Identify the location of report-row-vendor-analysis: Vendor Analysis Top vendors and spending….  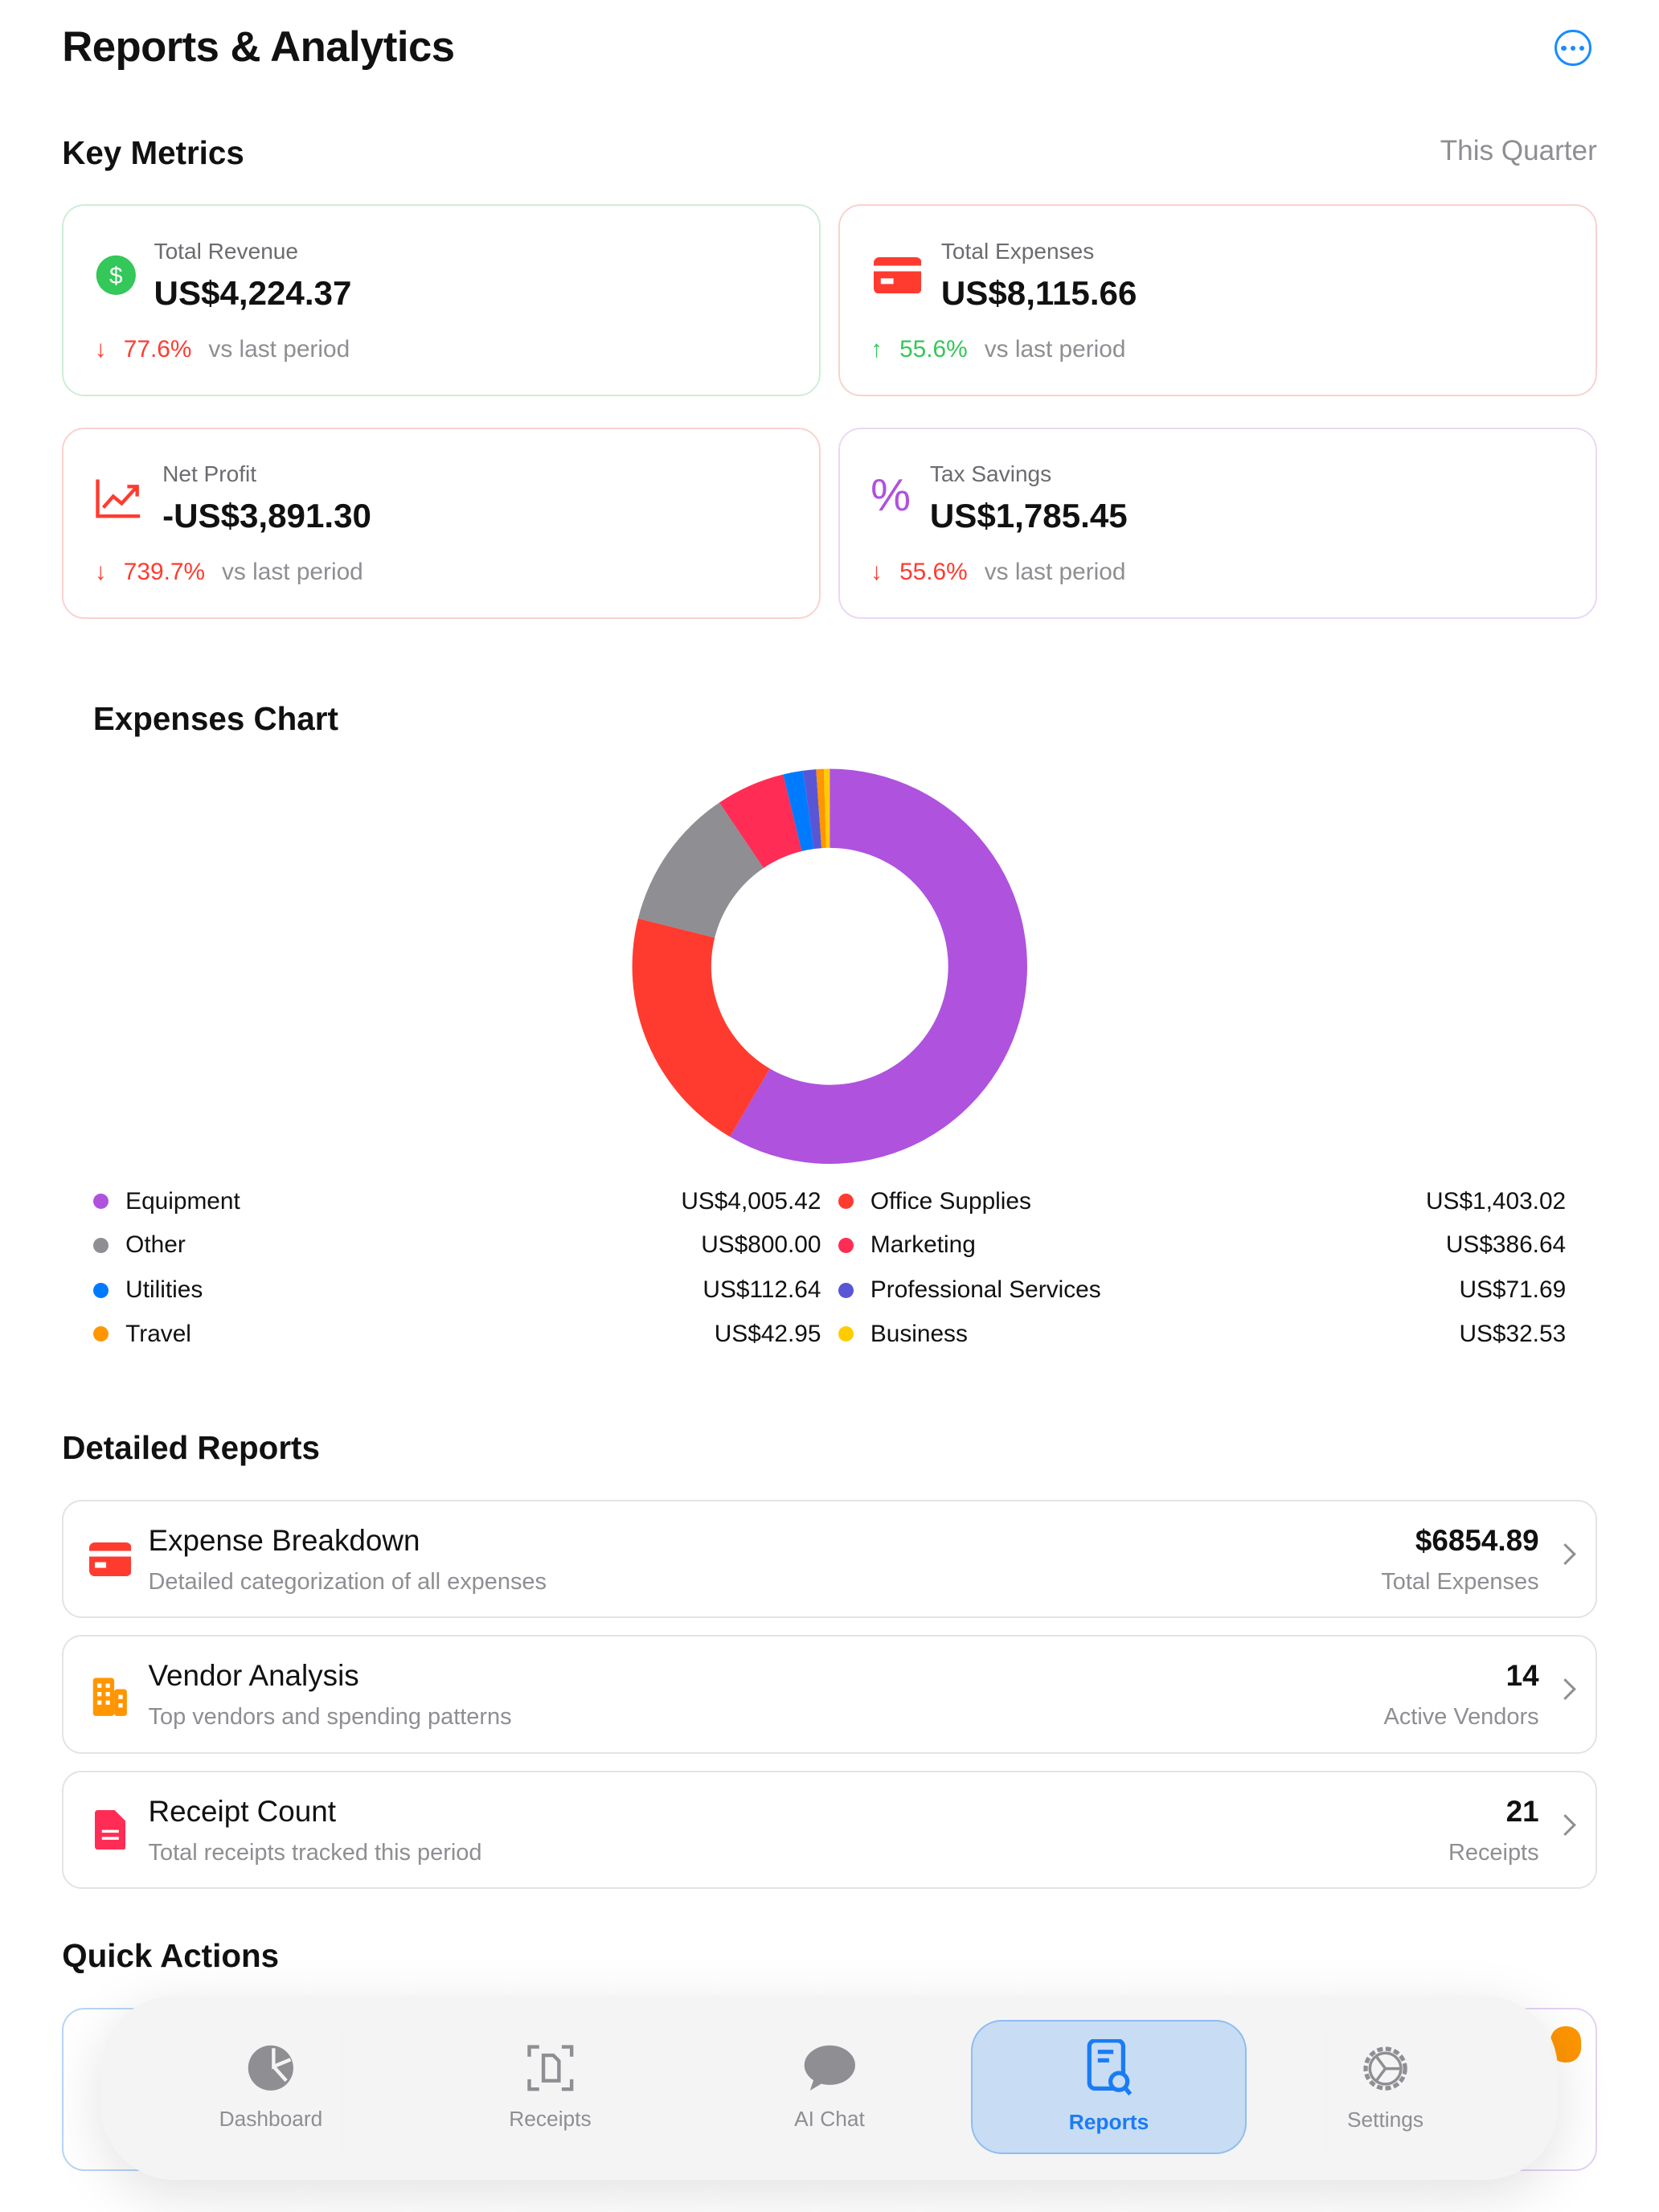
(829, 1694).